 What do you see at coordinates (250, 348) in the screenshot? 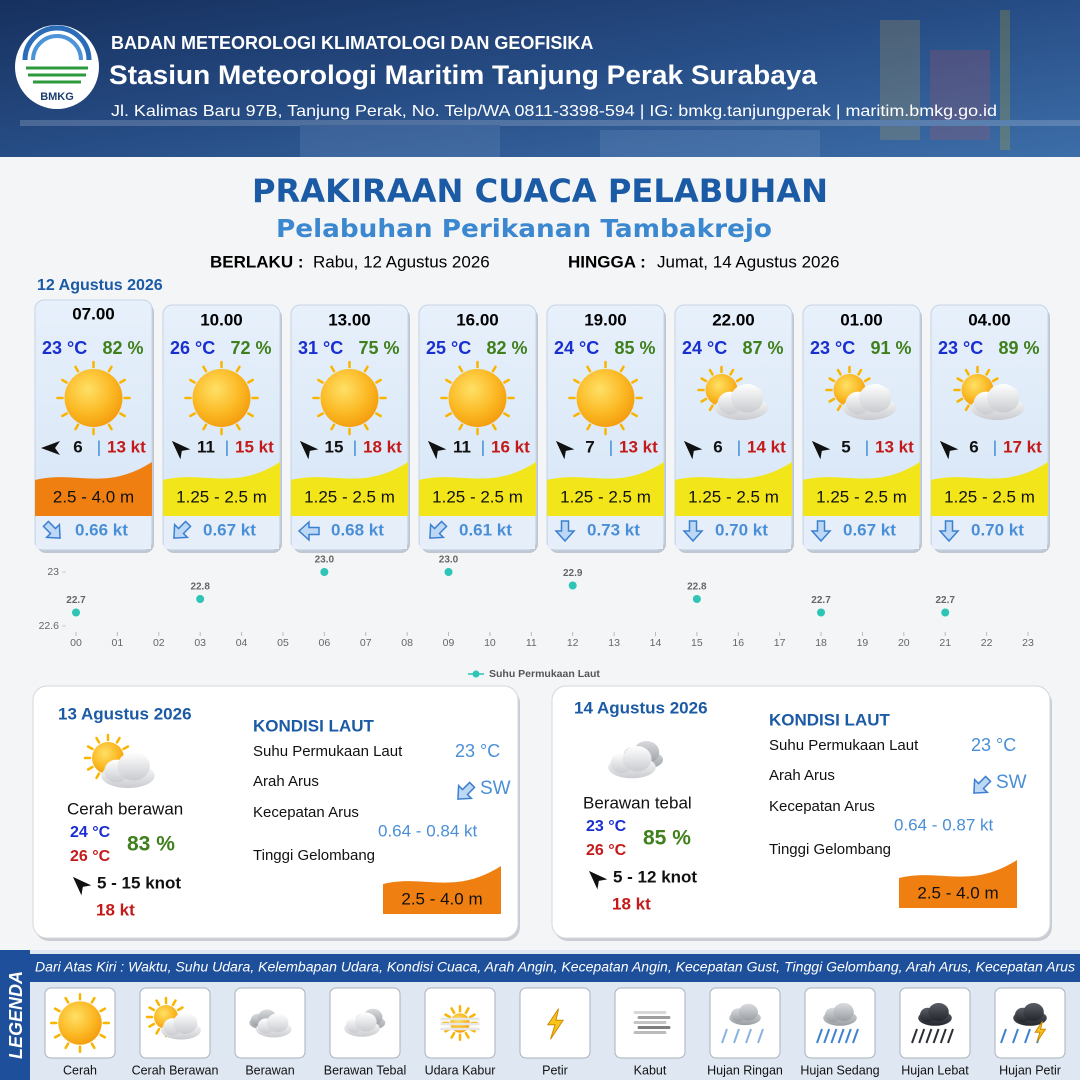
I see `humidity: 72 %` at bounding box center [250, 348].